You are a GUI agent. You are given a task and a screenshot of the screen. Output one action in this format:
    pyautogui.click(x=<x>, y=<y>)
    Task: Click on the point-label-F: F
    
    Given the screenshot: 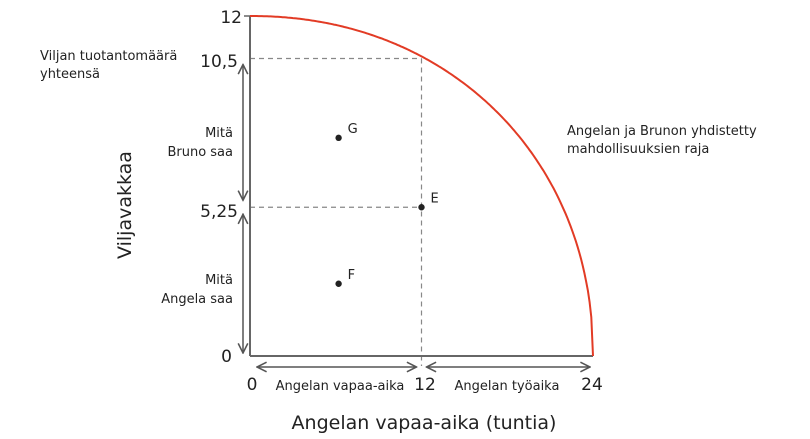 What is the action you would take?
    pyautogui.click(x=351, y=275)
    